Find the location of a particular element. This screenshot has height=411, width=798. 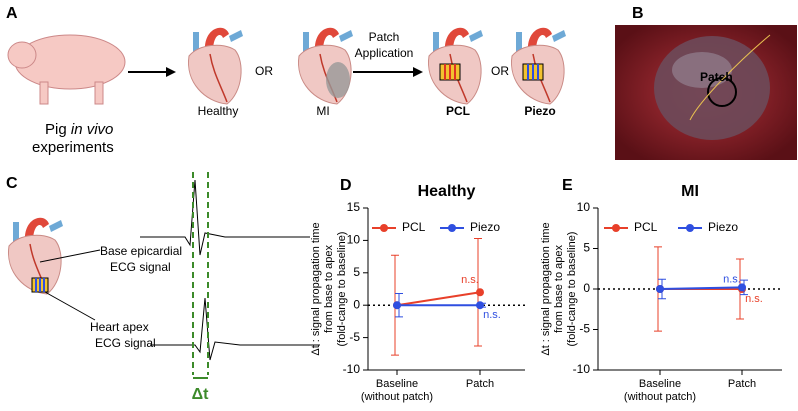

label-apex: ECG signal is located at coordinates (125, 343).